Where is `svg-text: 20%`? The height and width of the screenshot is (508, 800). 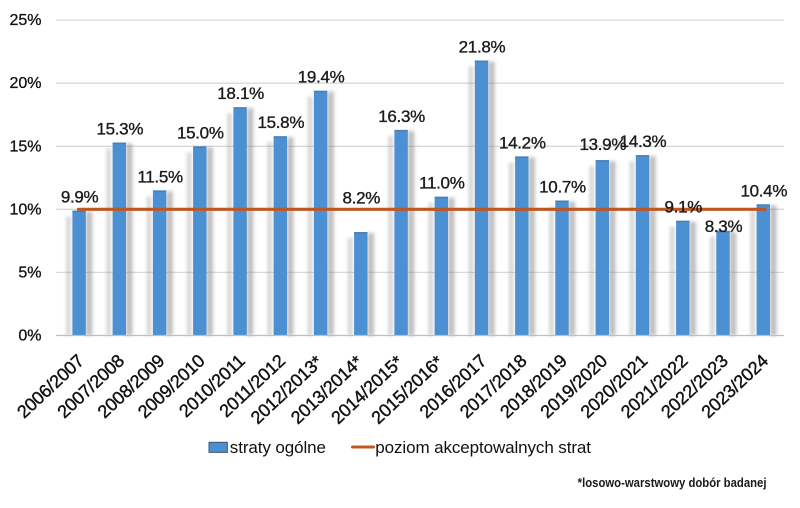 svg-text: 20% is located at coordinates (25, 83).